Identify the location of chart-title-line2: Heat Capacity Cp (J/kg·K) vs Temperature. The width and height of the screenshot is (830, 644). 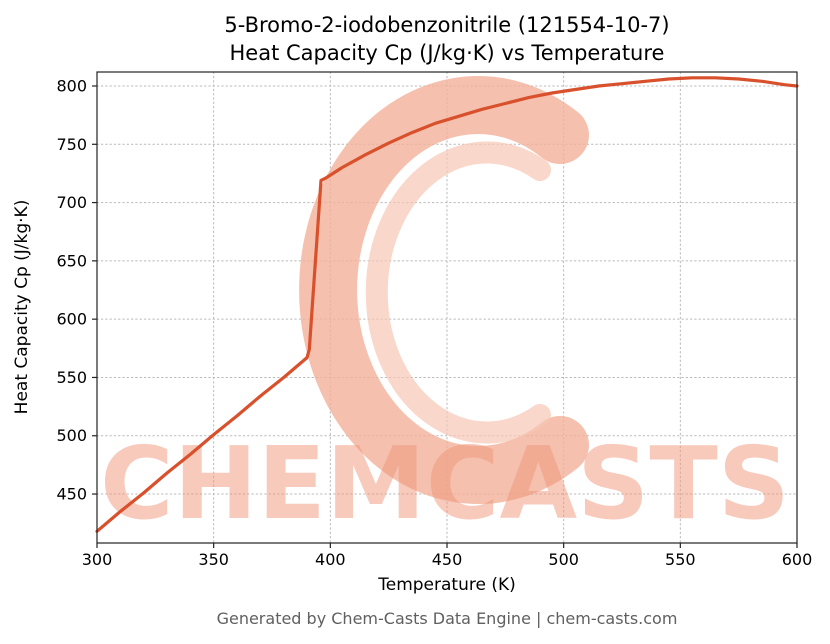
(447, 53).